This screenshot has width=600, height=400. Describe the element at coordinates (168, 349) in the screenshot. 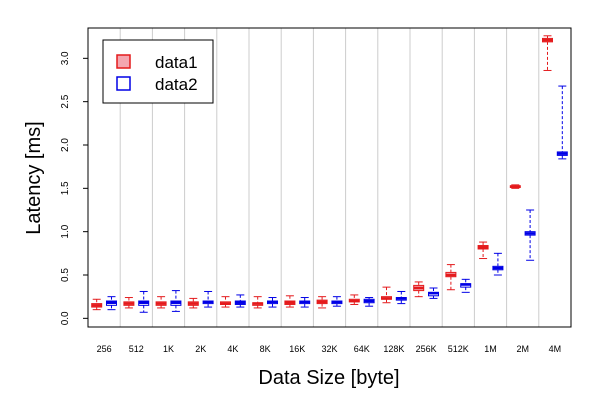

I see `x-tick-label: 1K` at that location.